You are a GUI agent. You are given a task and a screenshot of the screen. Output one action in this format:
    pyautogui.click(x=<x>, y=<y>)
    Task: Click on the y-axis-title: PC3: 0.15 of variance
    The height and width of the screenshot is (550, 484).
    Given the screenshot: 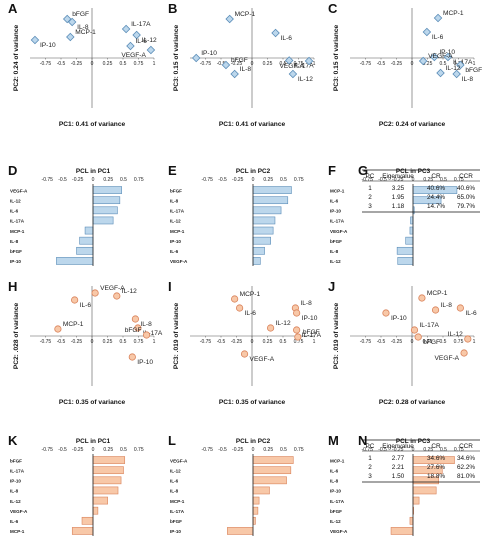 What is the action you would take?
    pyautogui.click(x=176, y=58)
    